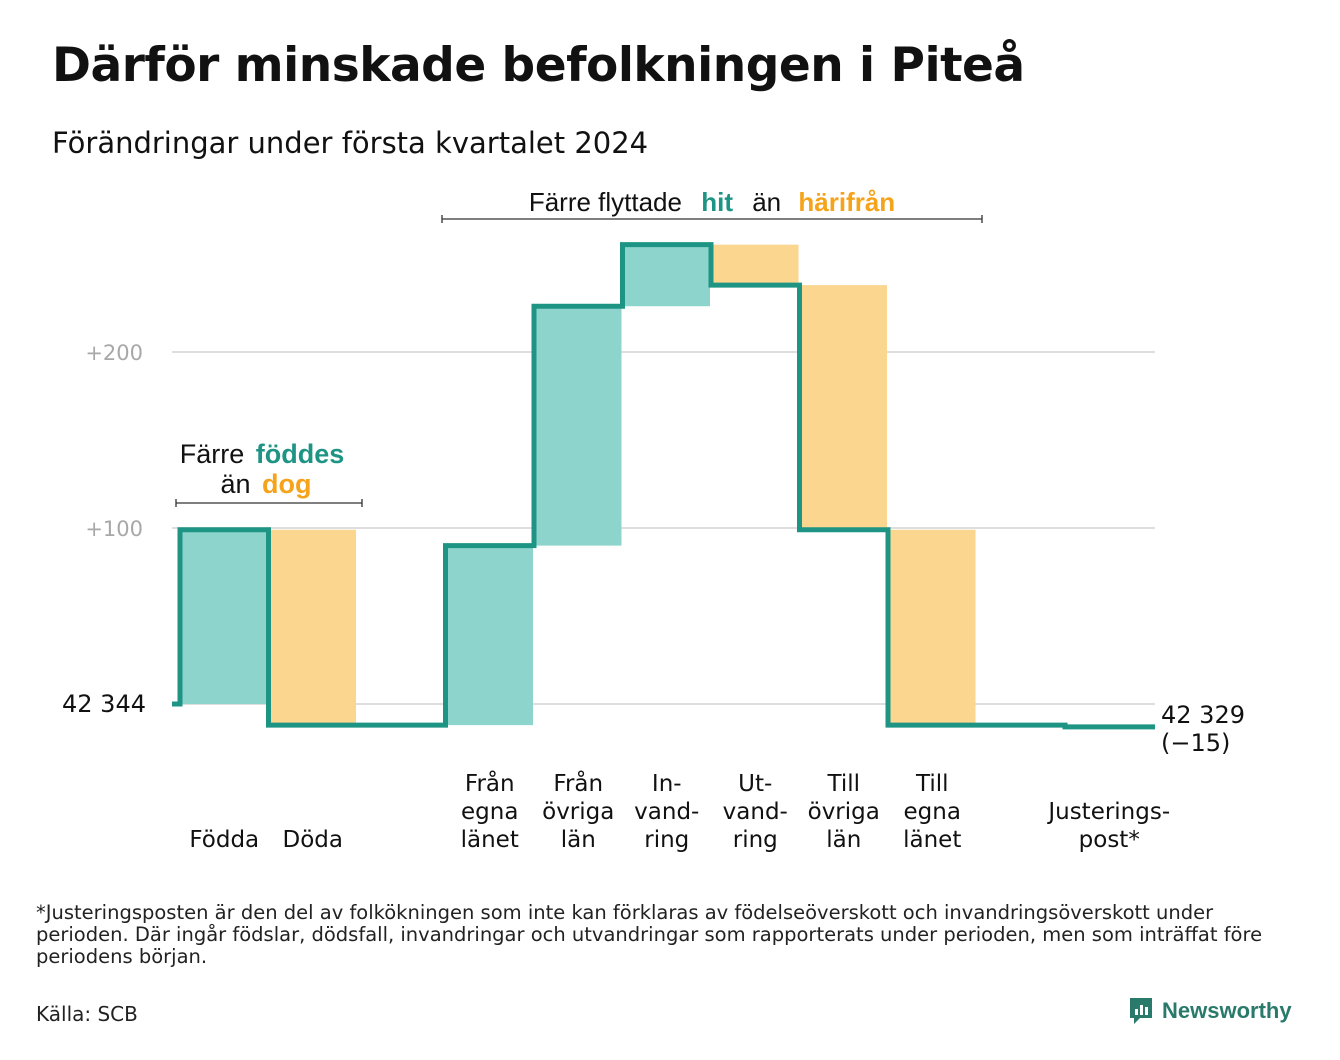  Describe the element at coordinates (1227, 1010) in the screenshot. I see `brand-name: Newsworthy` at that location.